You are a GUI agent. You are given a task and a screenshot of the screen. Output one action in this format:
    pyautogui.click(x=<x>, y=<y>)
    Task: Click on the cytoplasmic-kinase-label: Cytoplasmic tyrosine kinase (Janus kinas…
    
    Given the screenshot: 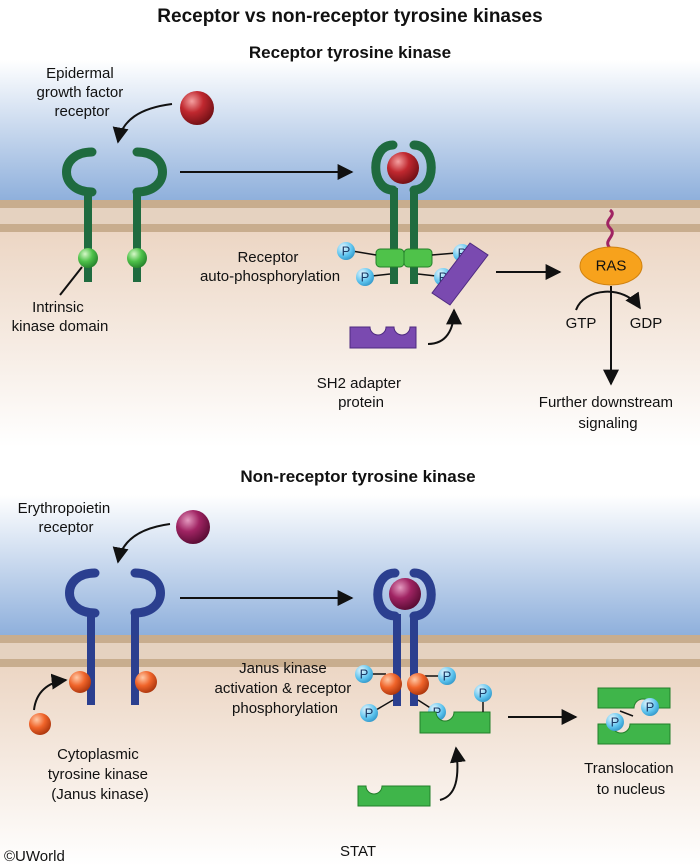 What is the action you would take?
    pyautogui.click(x=100, y=774)
    